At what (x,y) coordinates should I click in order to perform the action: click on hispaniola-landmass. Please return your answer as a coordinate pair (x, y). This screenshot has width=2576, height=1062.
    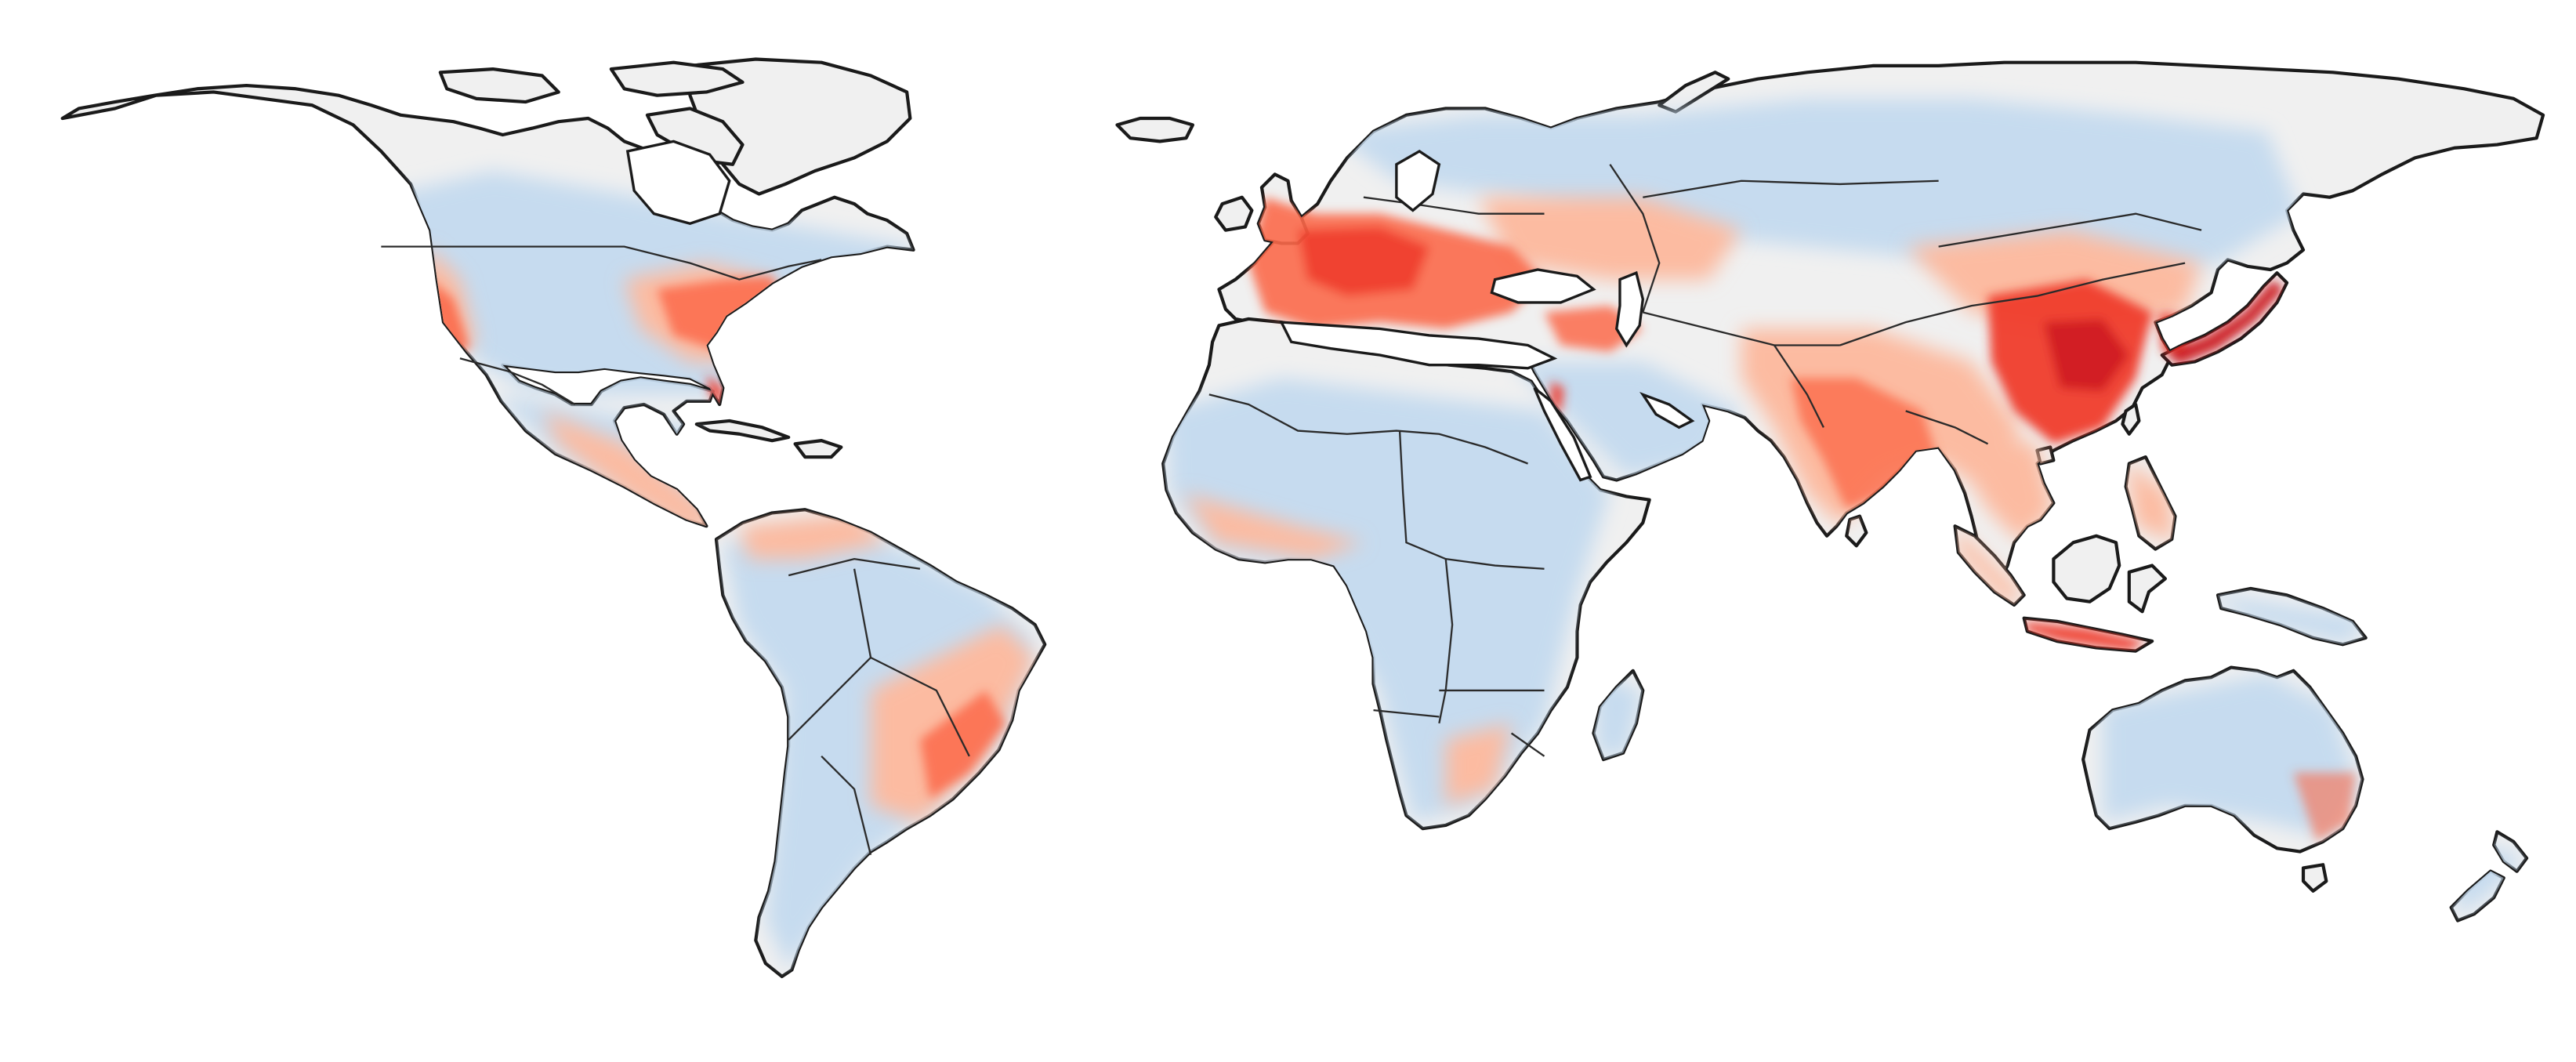
    Looking at the image, I should click on (818, 449).